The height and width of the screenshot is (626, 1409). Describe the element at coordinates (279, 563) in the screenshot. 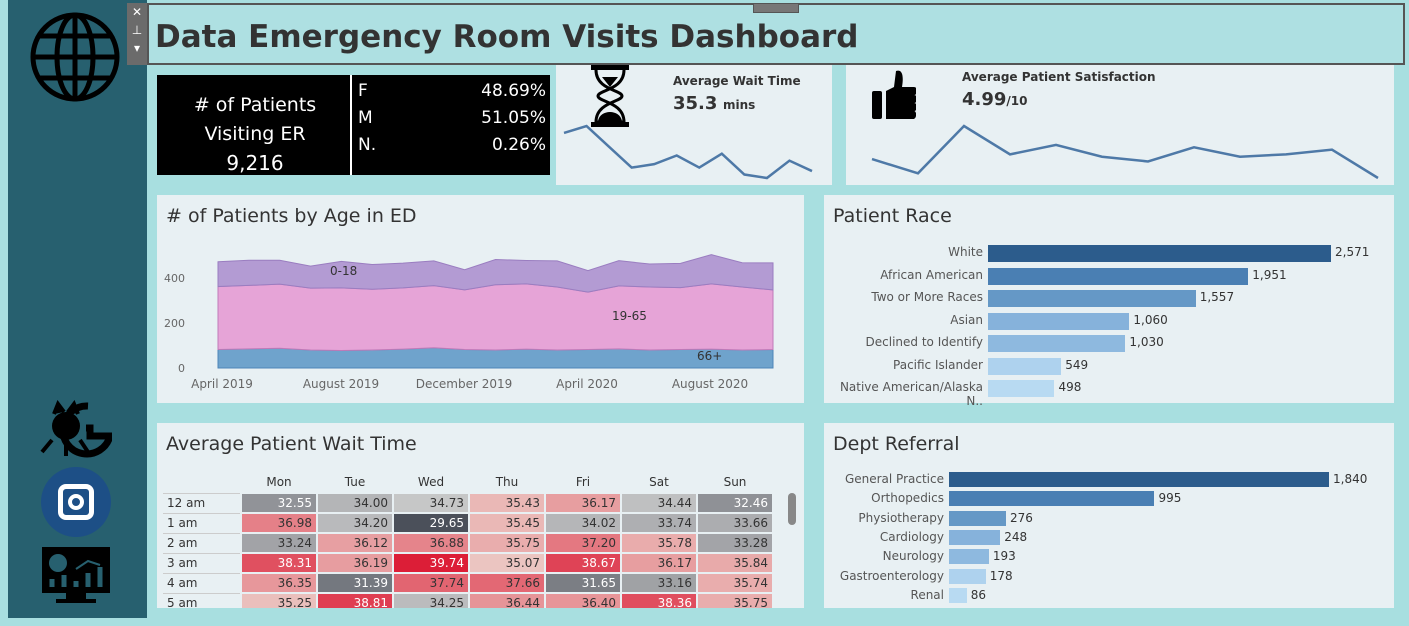

I see `heatmap-cell: 38.31` at that location.